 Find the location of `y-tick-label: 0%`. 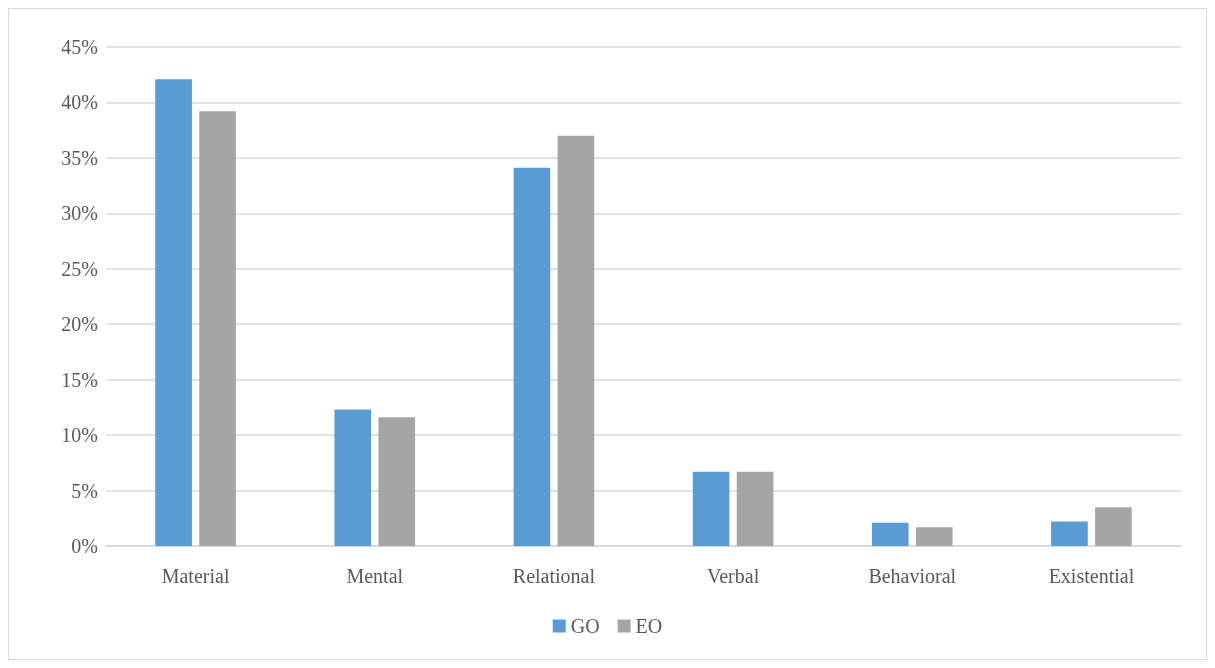

y-tick-label: 0% is located at coordinates (84, 546).